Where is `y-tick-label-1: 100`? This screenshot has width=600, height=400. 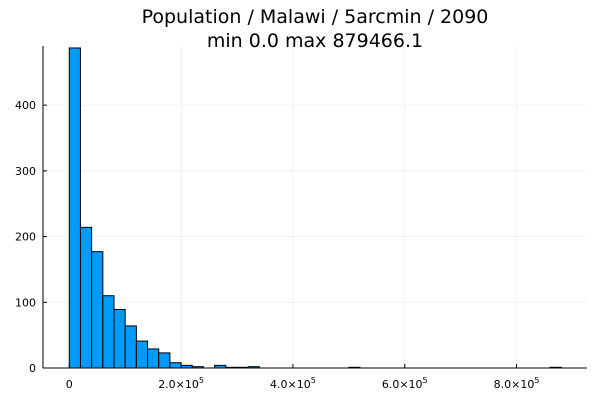
y-tick-label-1: 100 is located at coordinates (25, 302).